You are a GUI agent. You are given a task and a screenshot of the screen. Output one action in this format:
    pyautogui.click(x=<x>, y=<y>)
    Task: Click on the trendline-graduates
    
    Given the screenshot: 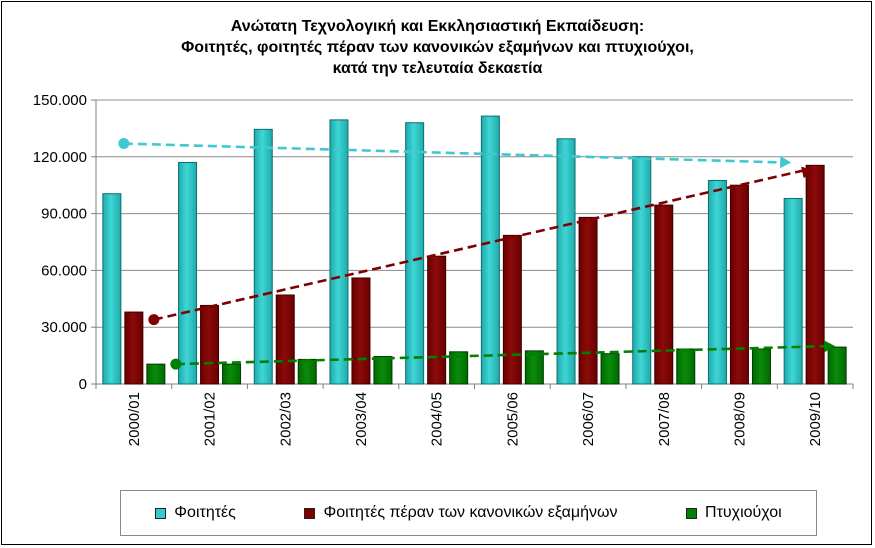 What is the action you would take?
    pyautogui.click(x=503, y=355)
    